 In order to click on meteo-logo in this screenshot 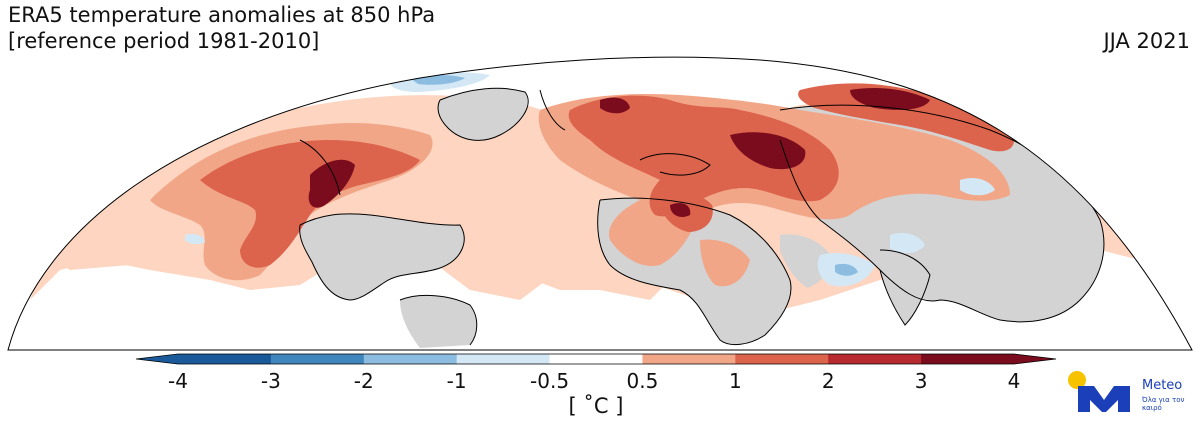, I will do `click(1099, 391)`.